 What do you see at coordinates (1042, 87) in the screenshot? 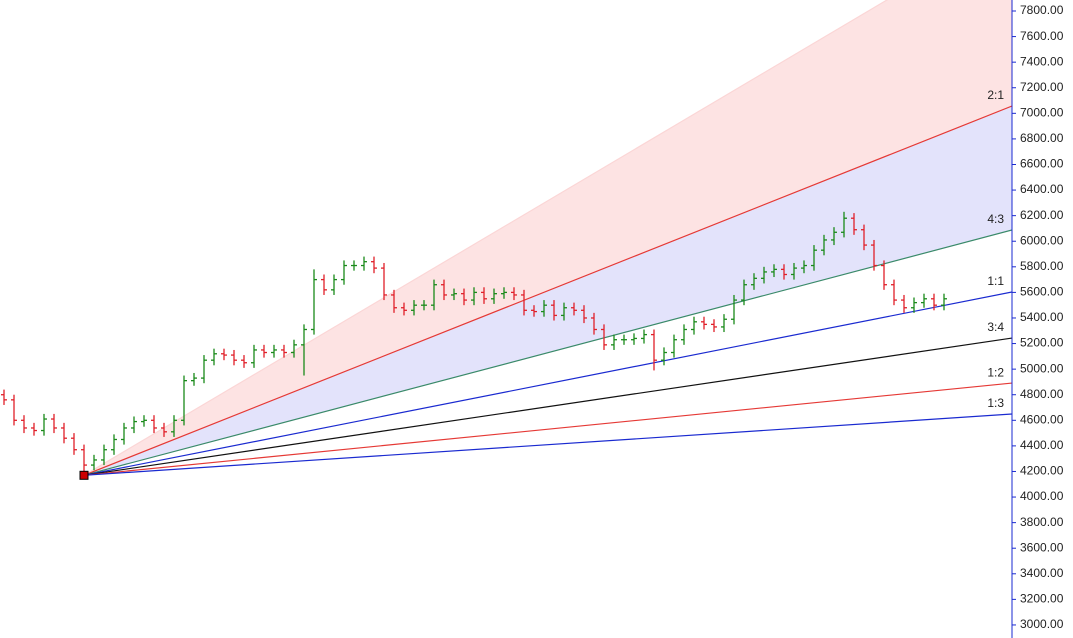
I see `y-tick-label: 7200.00` at bounding box center [1042, 87].